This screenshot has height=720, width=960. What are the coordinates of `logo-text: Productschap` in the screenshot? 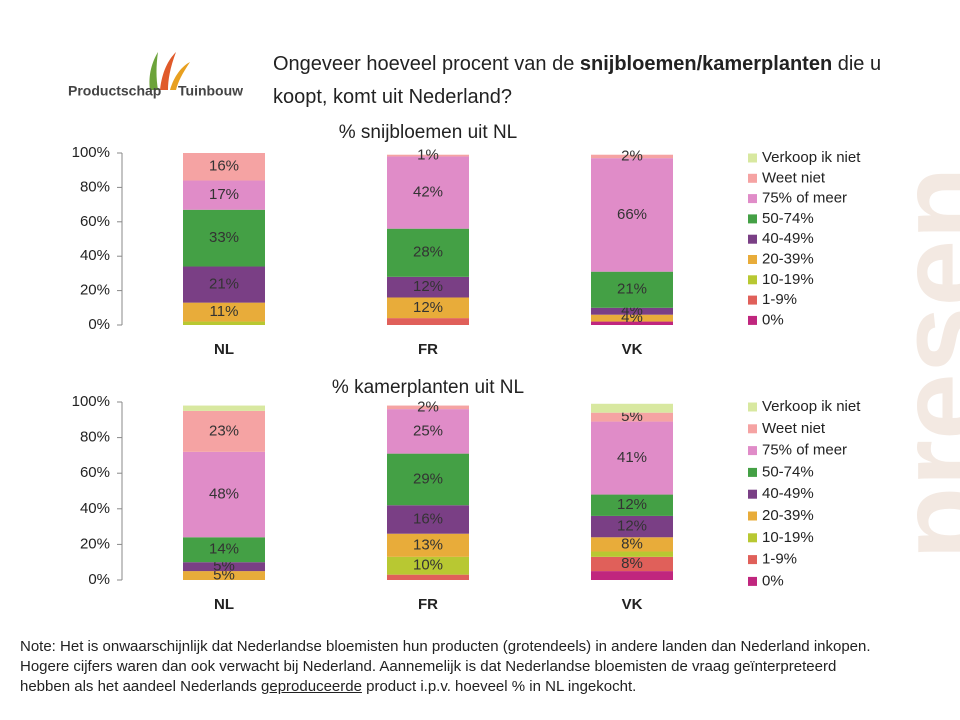 It's located at (114, 91).